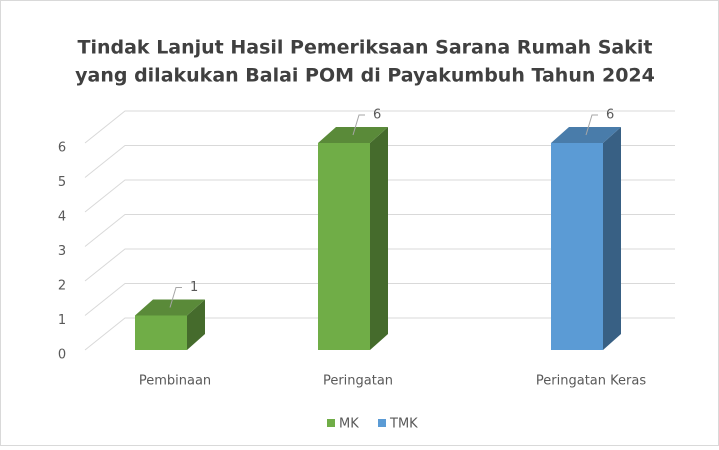 This screenshot has height=450, width=719. I want to click on y-tick-label: 0, so click(62, 355).